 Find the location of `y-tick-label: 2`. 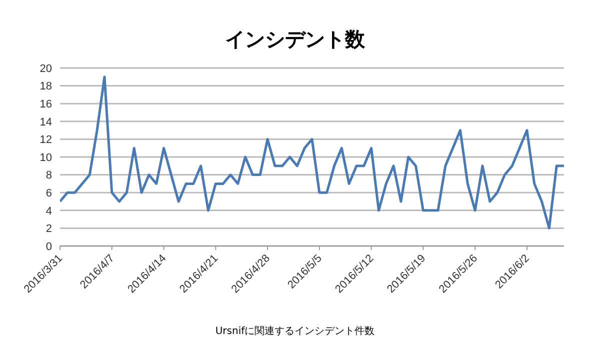

y-tick-label: 2 is located at coordinates (49, 229).